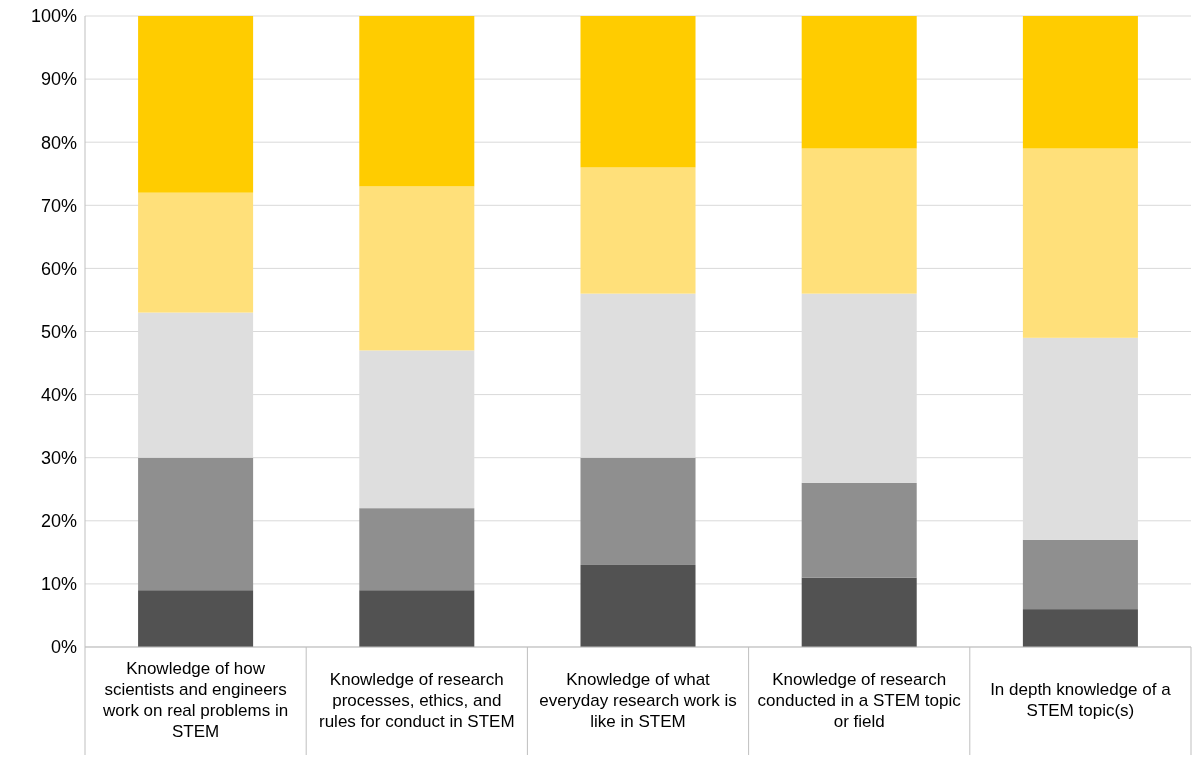  Describe the element at coordinates (638, 700) in the screenshot. I see `x-tick-label: Knowledge of what everyday research work is like in STEM` at that location.